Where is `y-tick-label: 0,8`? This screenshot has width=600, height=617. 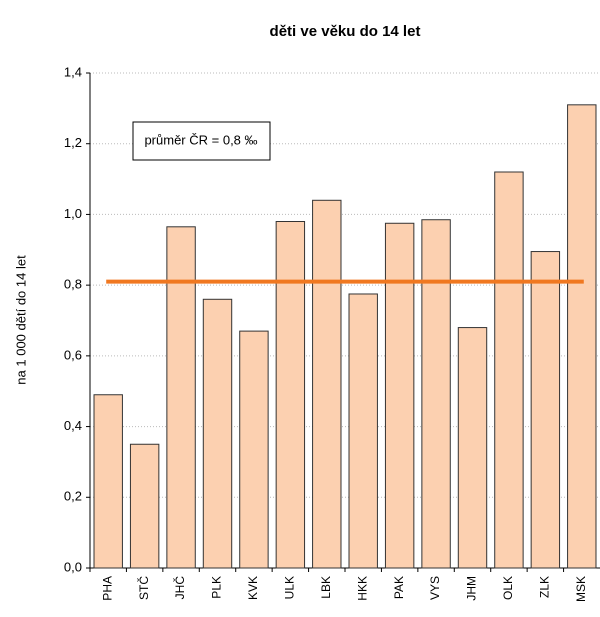
y-tick-label: 0,8 is located at coordinates (73, 284).